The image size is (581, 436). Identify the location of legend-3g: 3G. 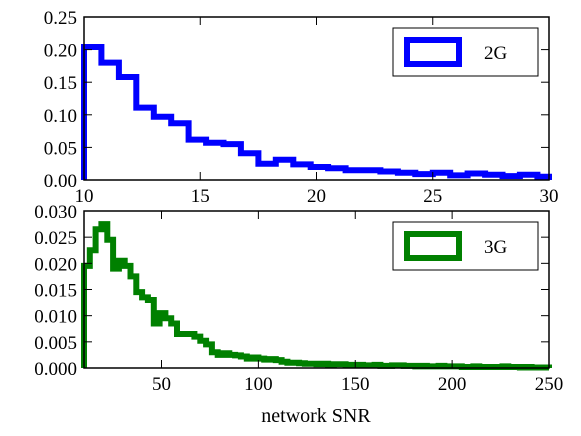
(465, 246).